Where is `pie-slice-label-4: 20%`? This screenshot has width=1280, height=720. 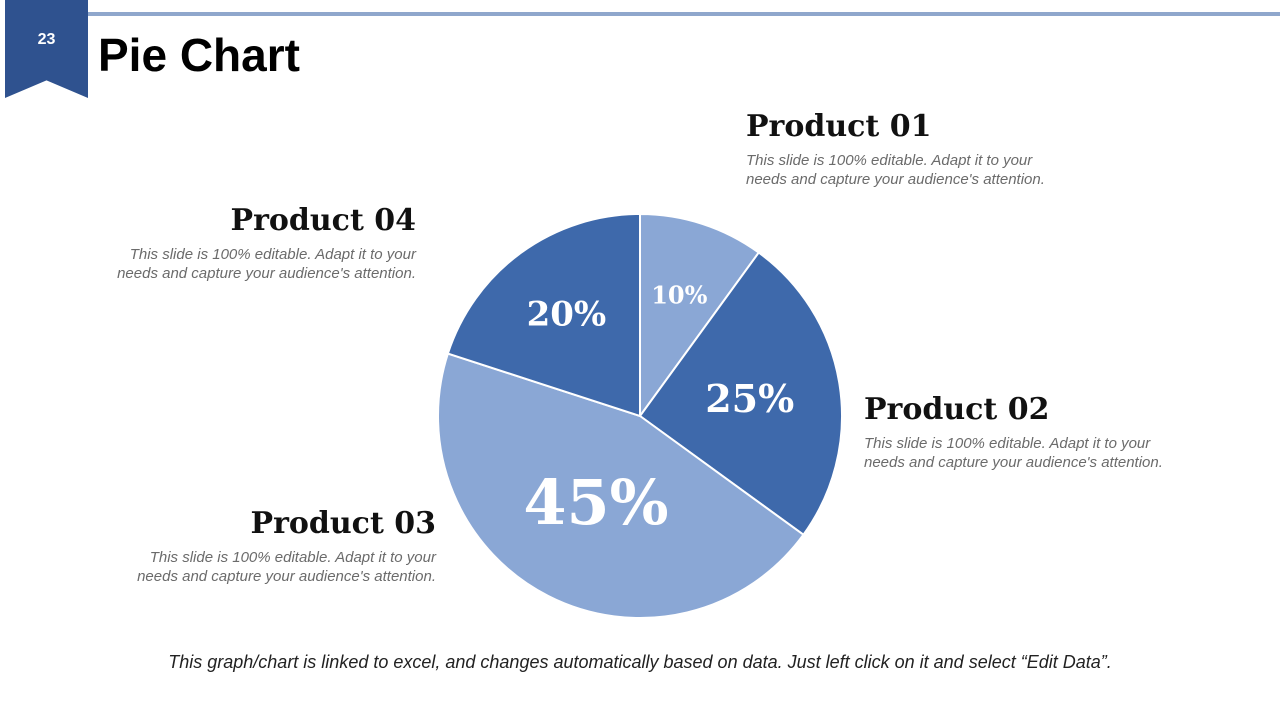 pie-slice-label-4: 20% is located at coordinates (567, 315).